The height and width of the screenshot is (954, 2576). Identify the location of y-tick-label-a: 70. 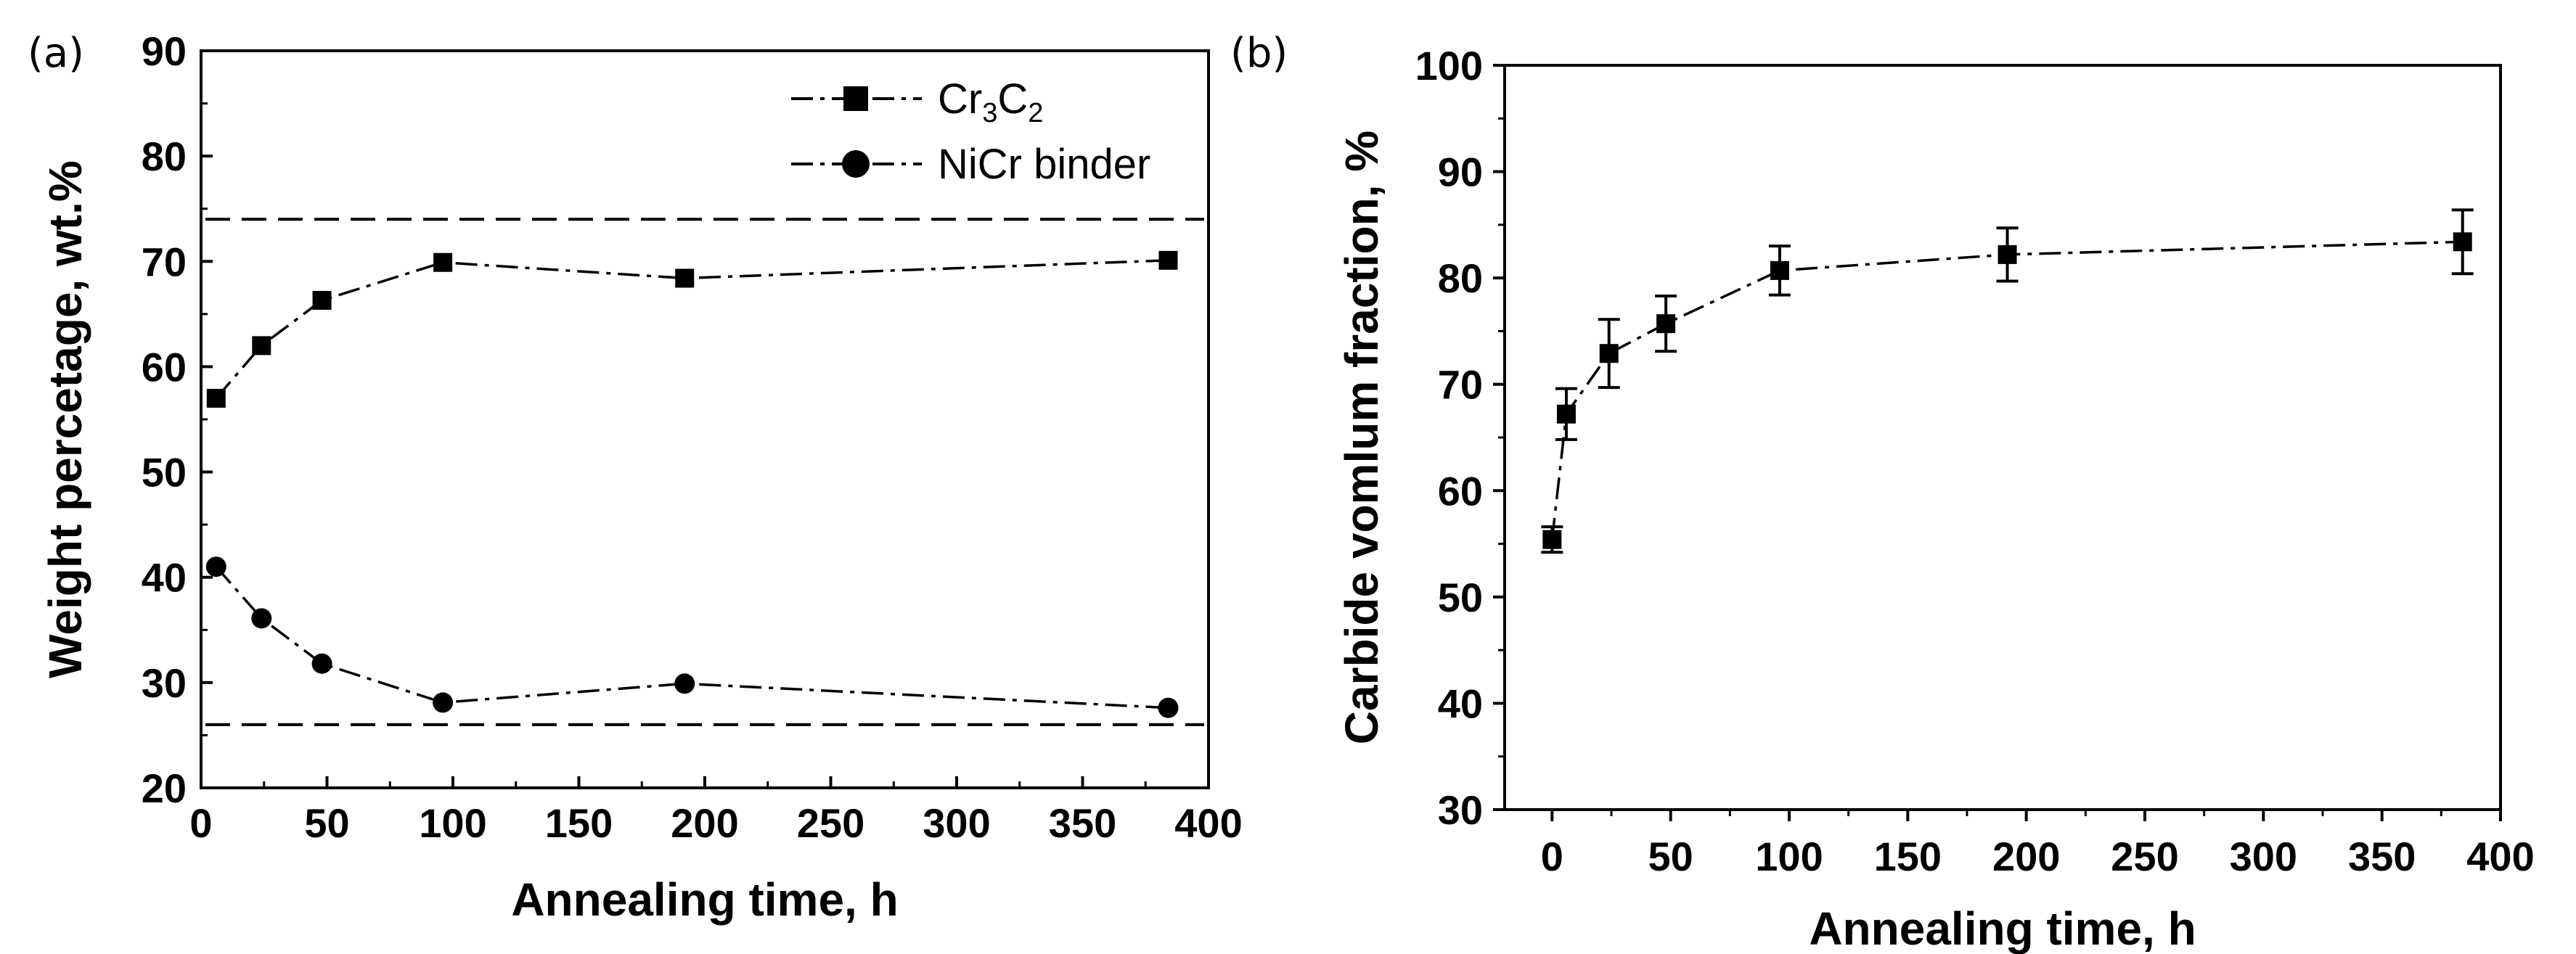
(164, 261).